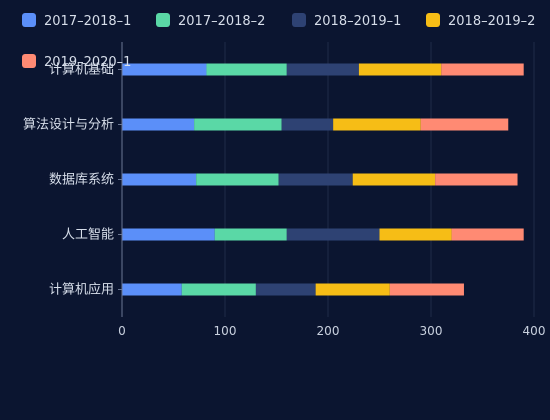 This screenshot has height=420, width=550. I want to click on legend-label: 2019–2020–1, so click(87, 62).